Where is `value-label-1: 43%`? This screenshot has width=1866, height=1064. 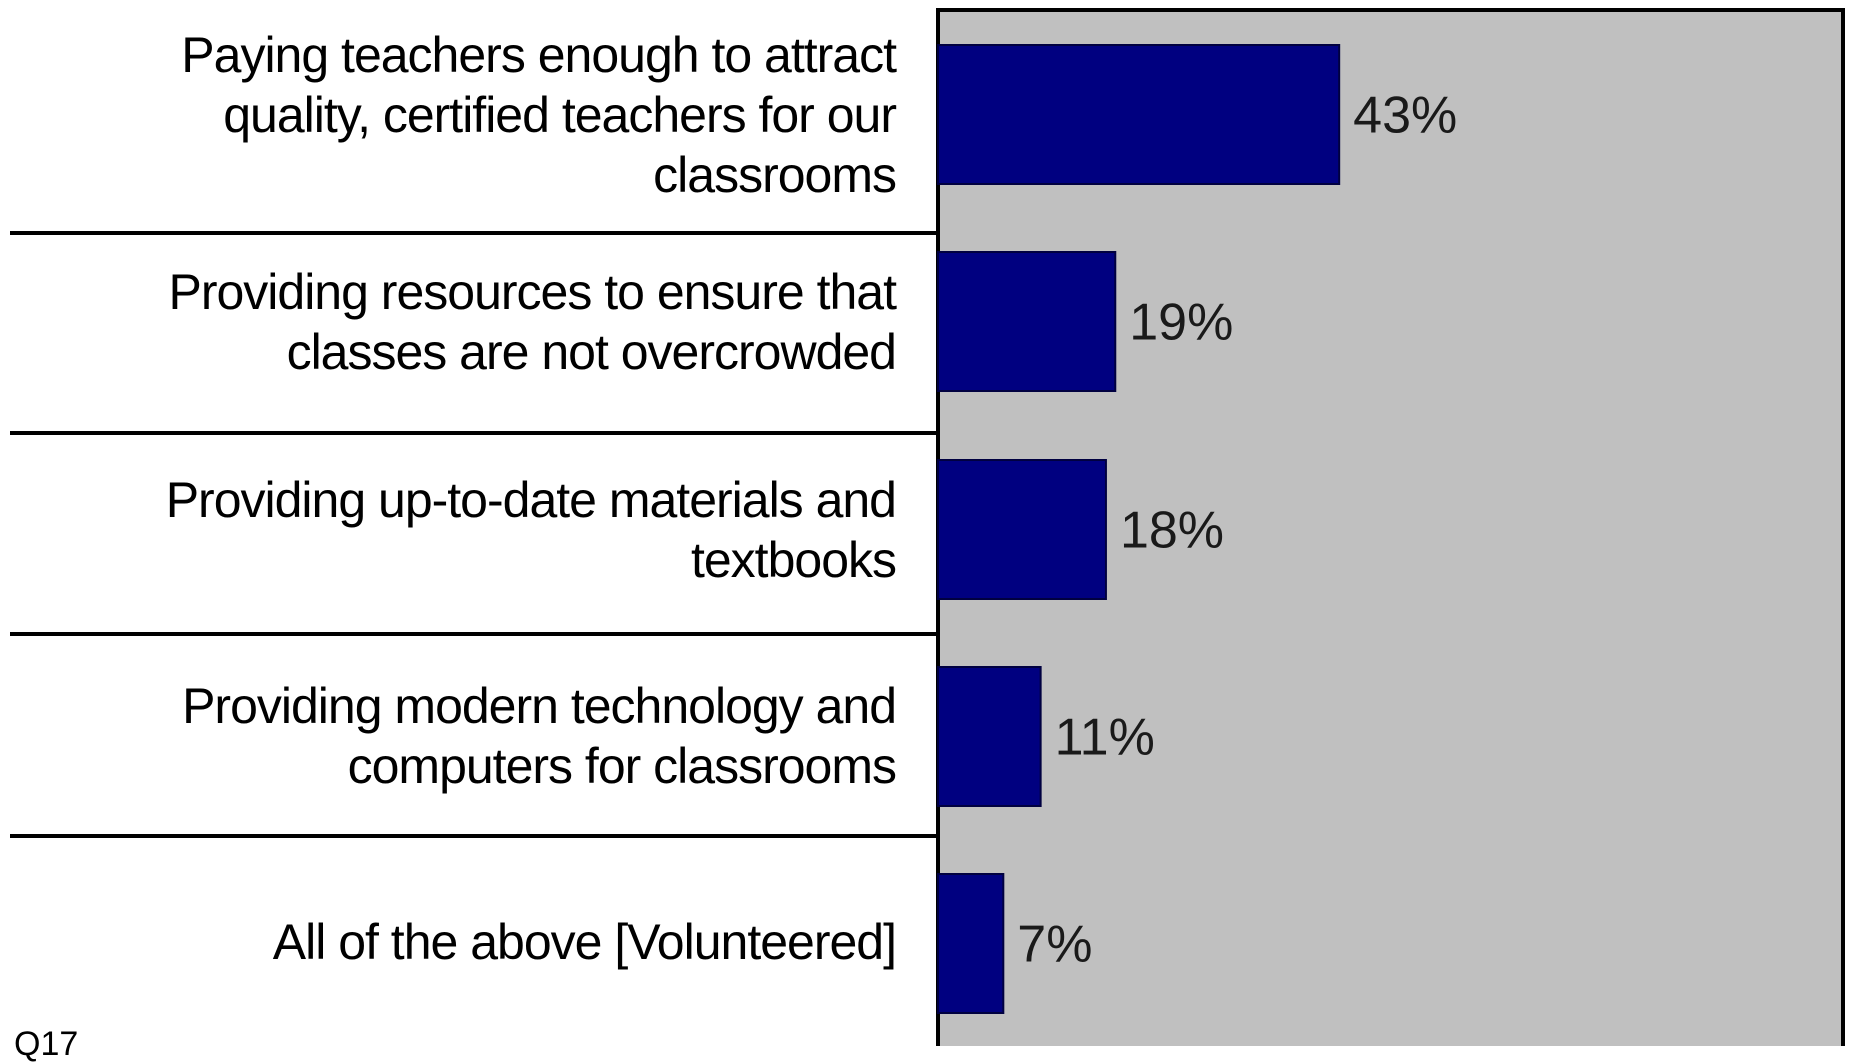
value-label-1: 43% is located at coordinates (1405, 116).